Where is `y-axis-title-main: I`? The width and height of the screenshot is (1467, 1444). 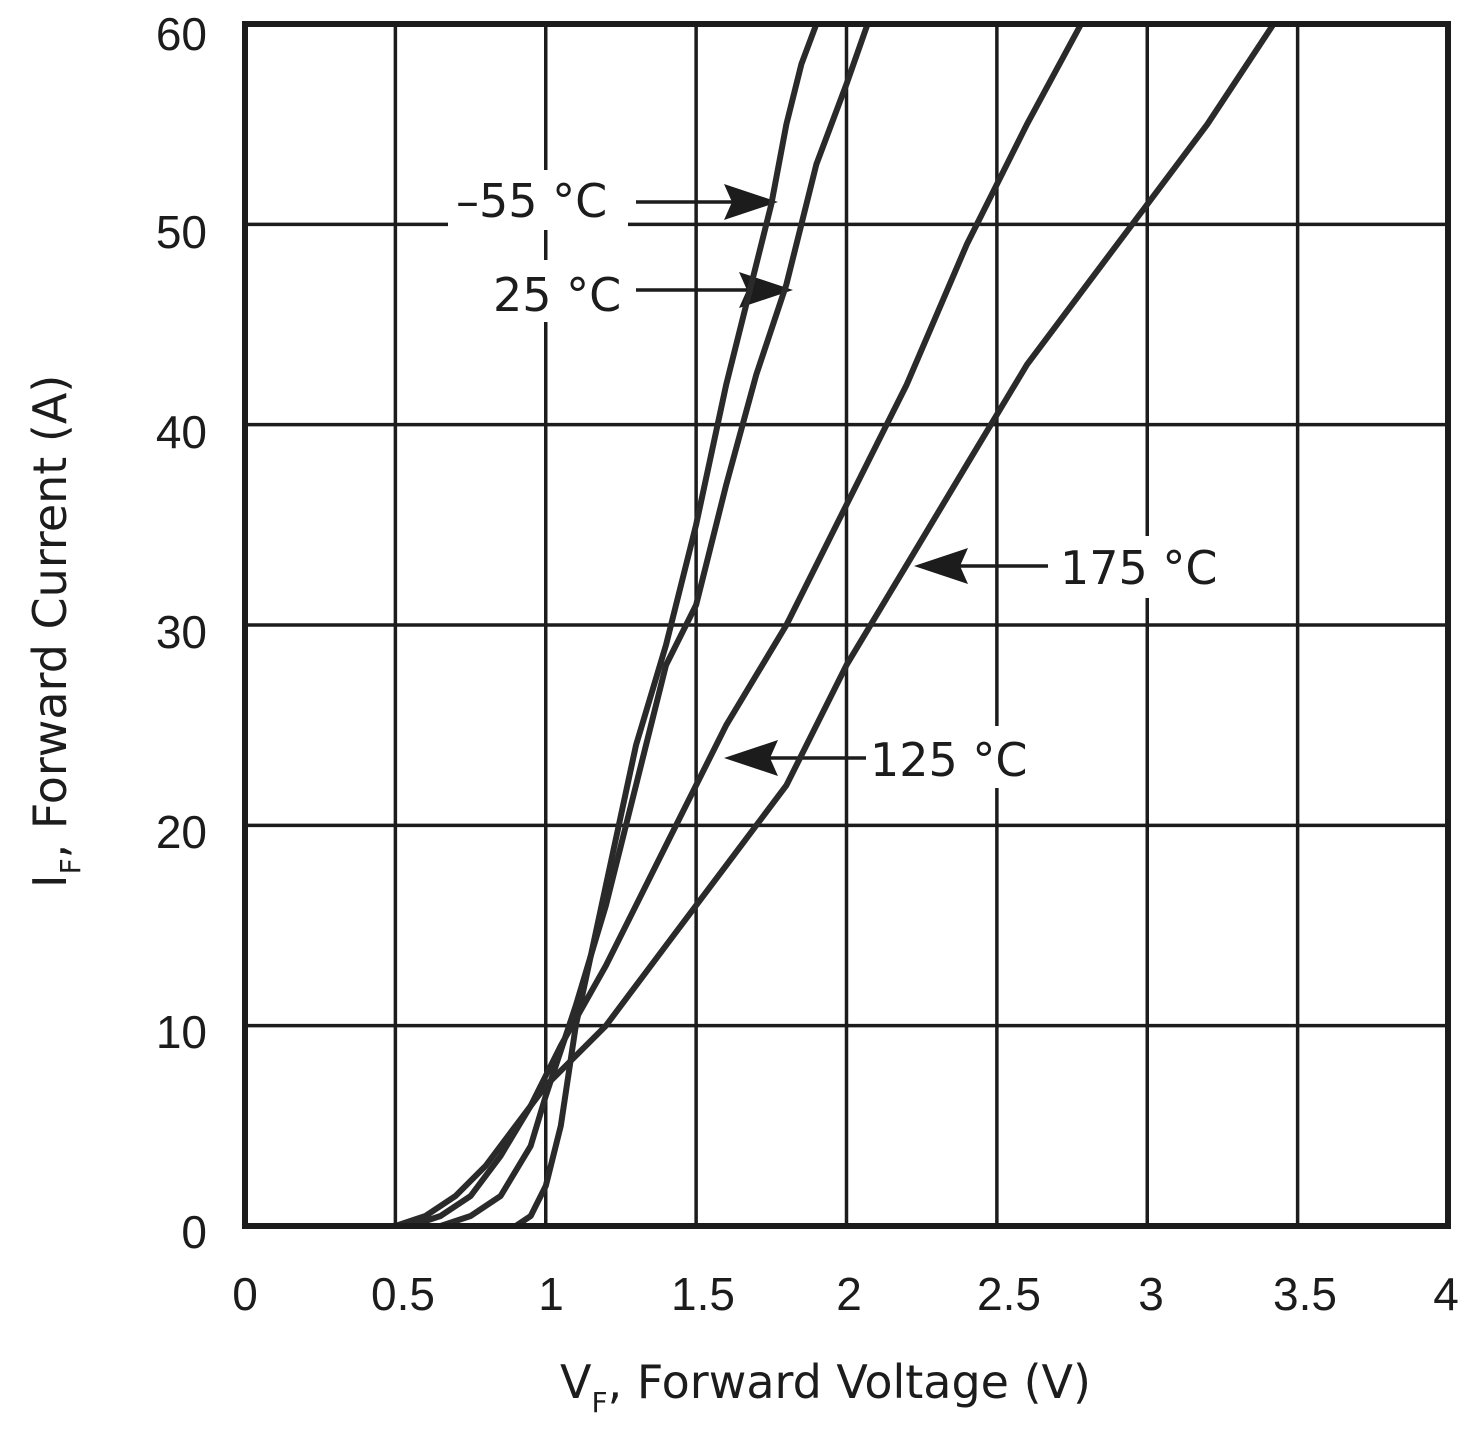 y-axis-title-main: I is located at coordinates (50, 881).